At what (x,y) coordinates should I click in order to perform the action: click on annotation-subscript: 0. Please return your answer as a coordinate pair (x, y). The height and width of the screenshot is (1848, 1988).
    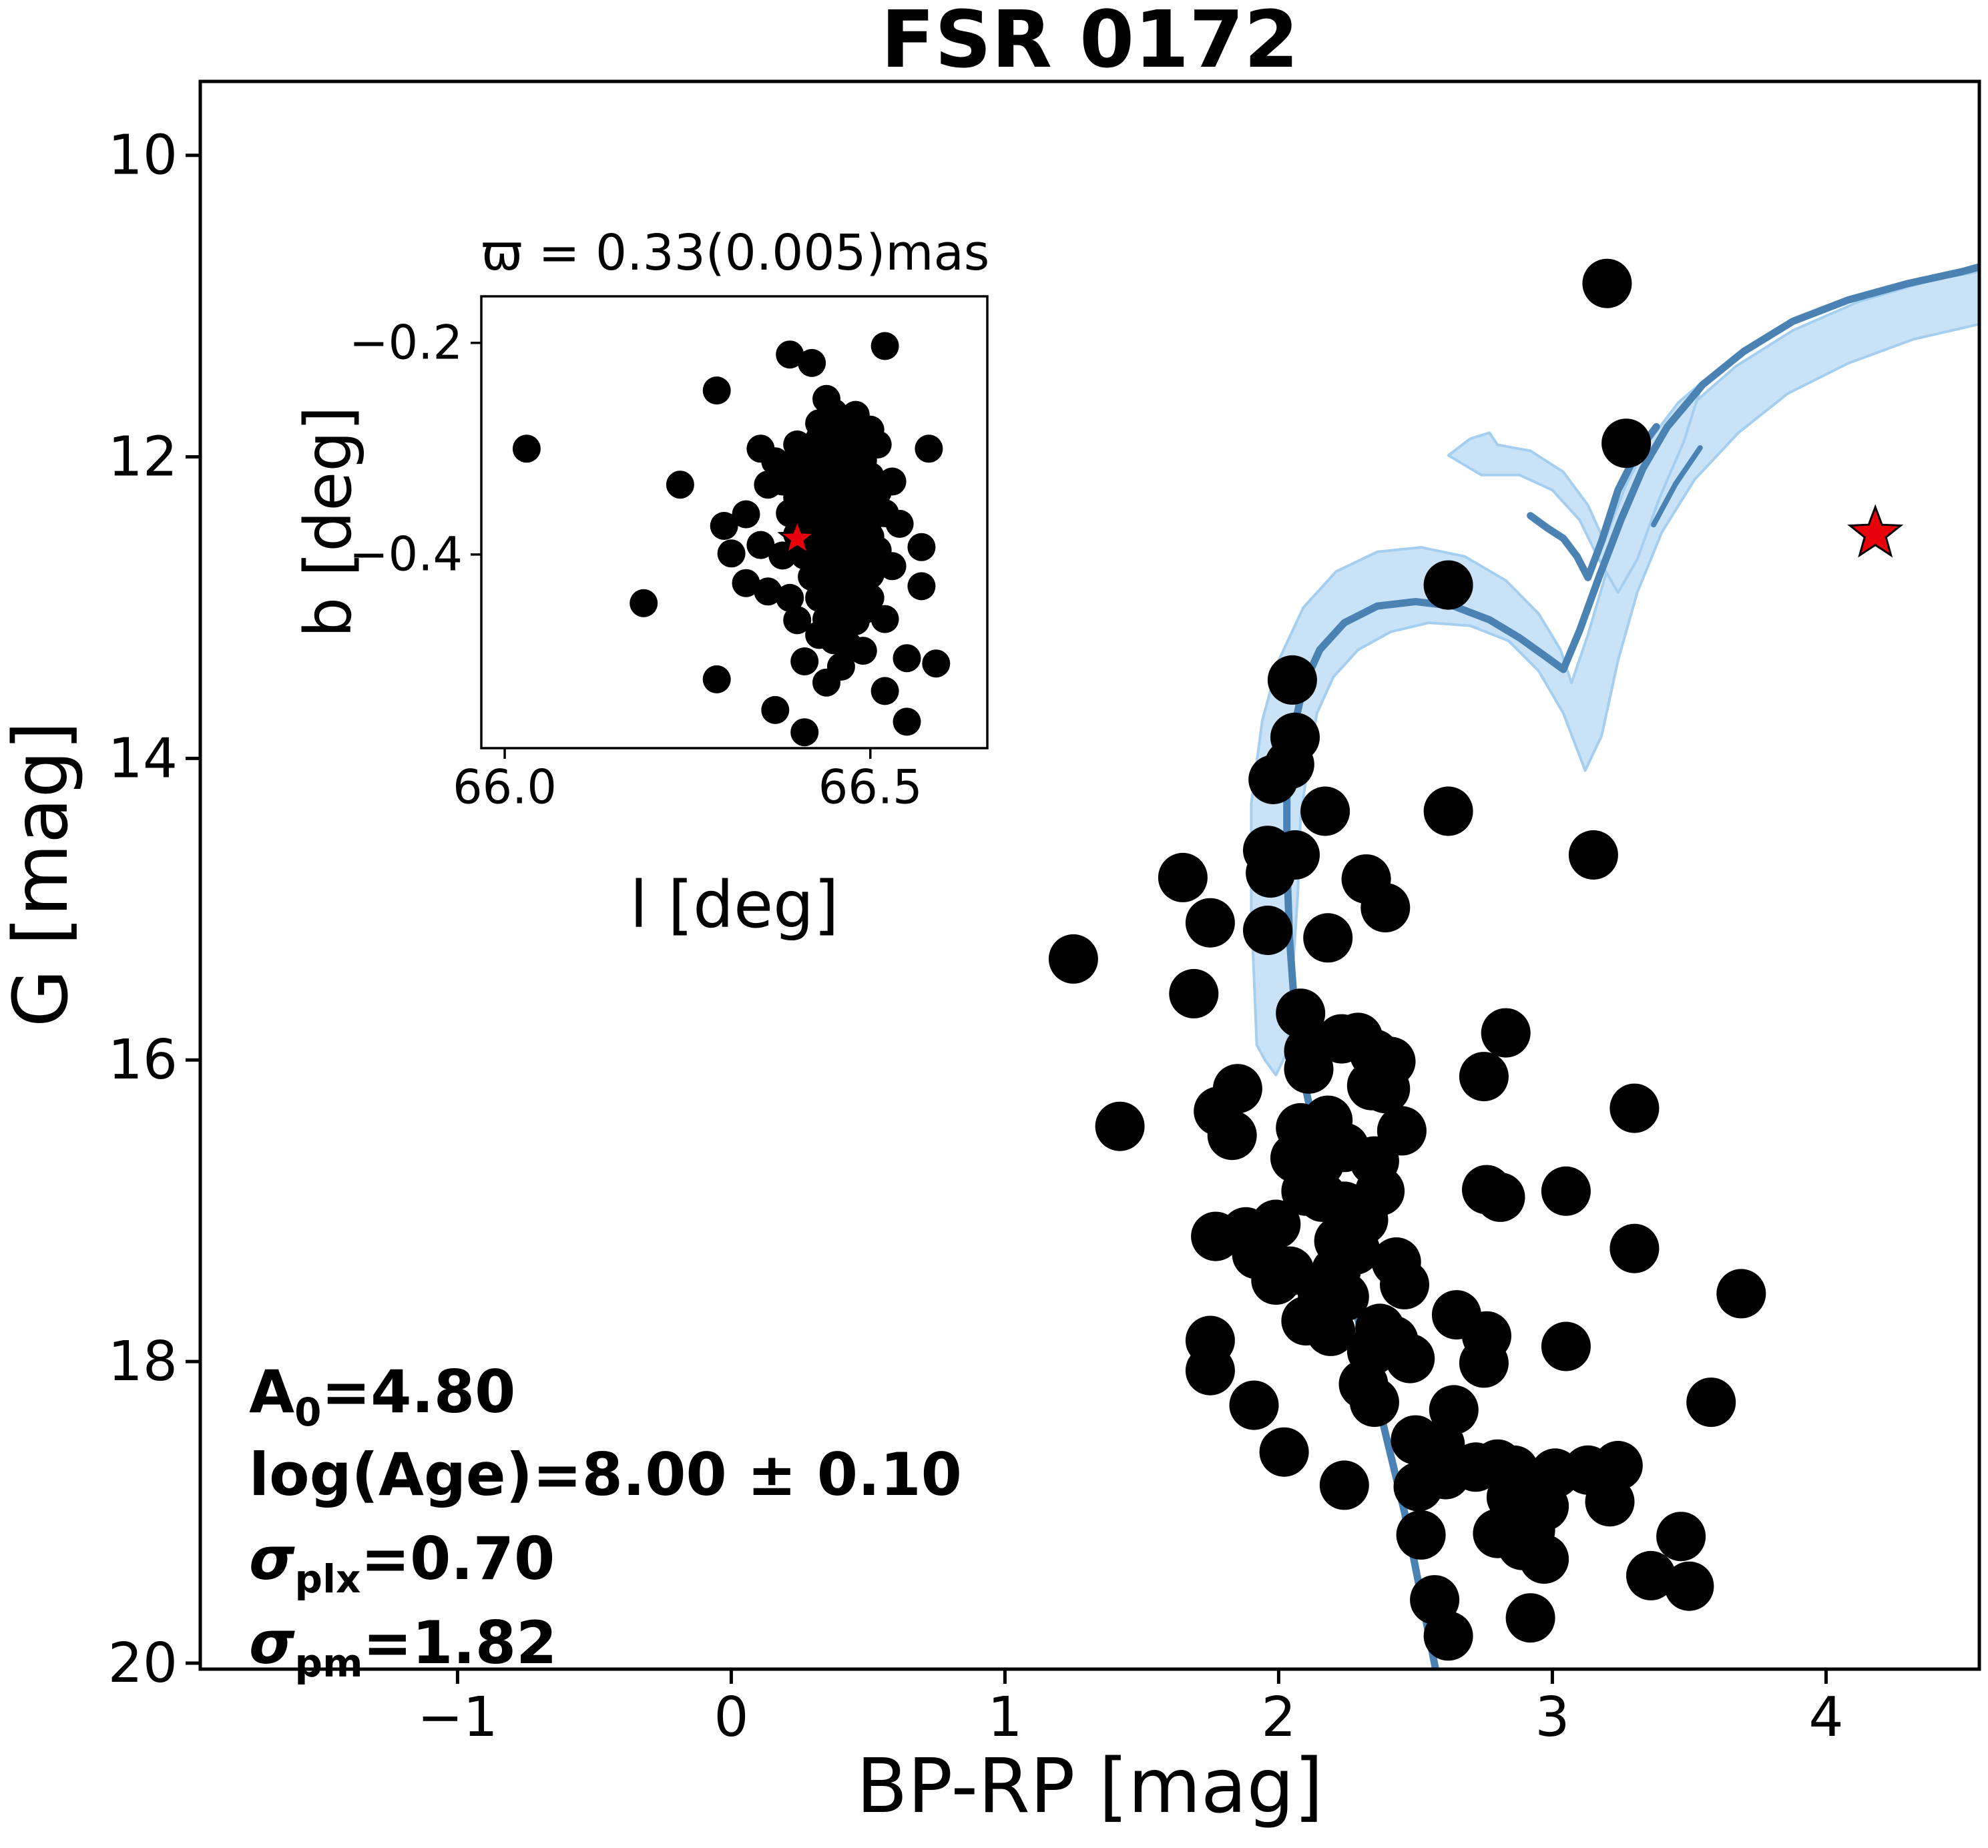
    Looking at the image, I should click on (308, 1413).